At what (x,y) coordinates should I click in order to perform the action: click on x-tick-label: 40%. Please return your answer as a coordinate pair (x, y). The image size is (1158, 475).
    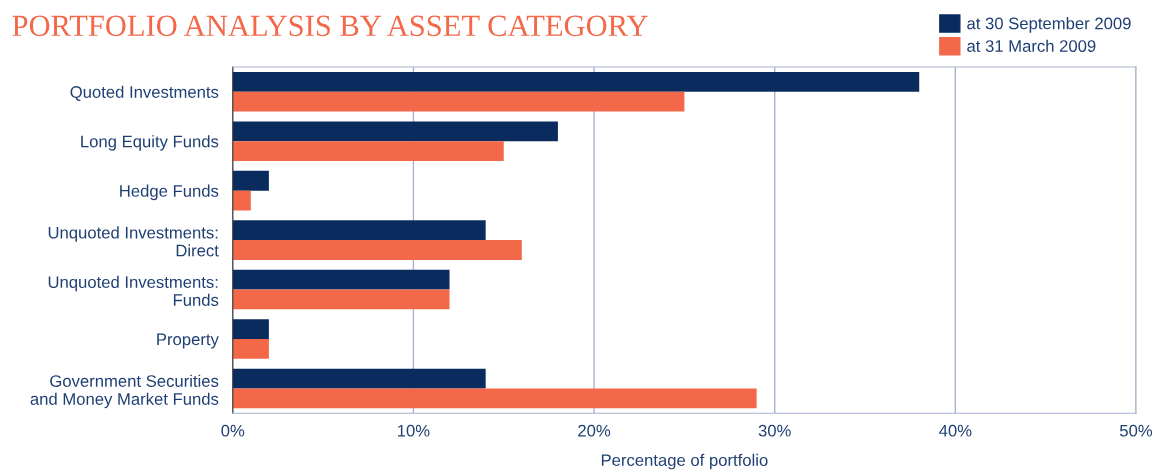
    Looking at the image, I should click on (955, 430).